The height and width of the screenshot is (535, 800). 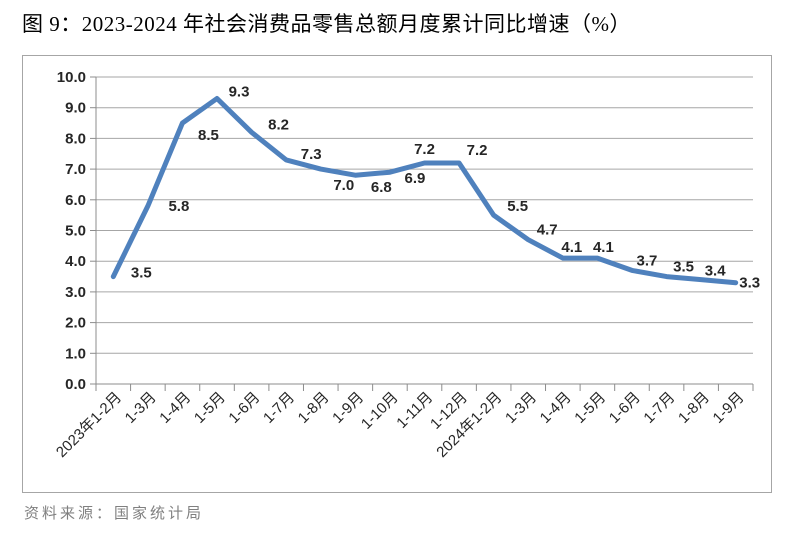 What do you see at coordinates (75, 169) in the screenshot?
I see `y-tick-label: 7.0` at bounding box center [75, 169].